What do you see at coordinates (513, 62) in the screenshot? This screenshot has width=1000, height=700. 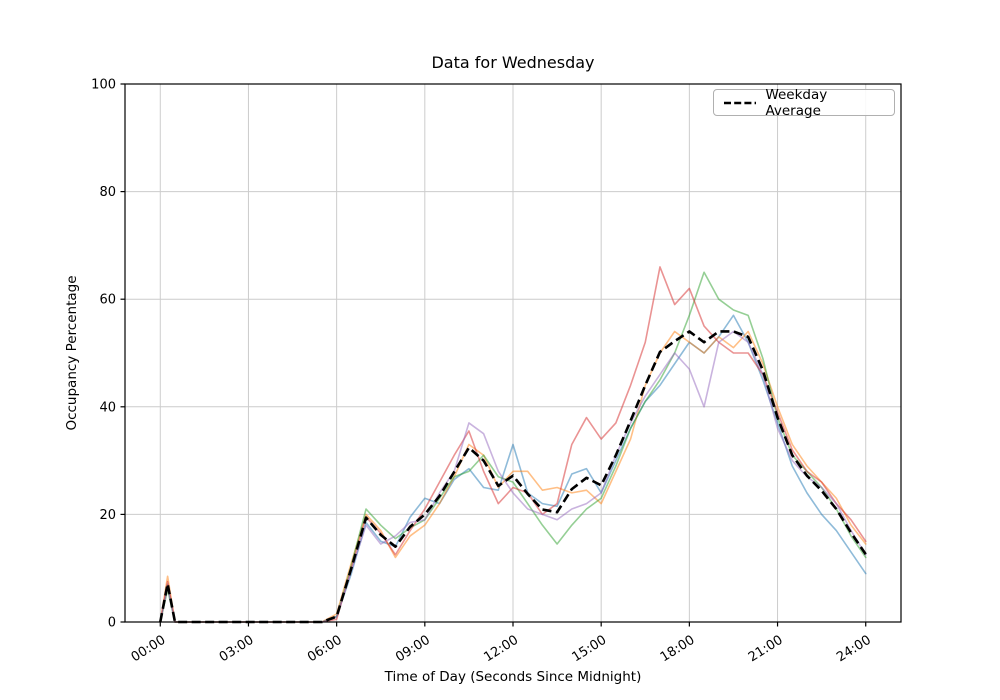 I see `chart-title: Data for Wednesday` at bounding box center [513, 62].